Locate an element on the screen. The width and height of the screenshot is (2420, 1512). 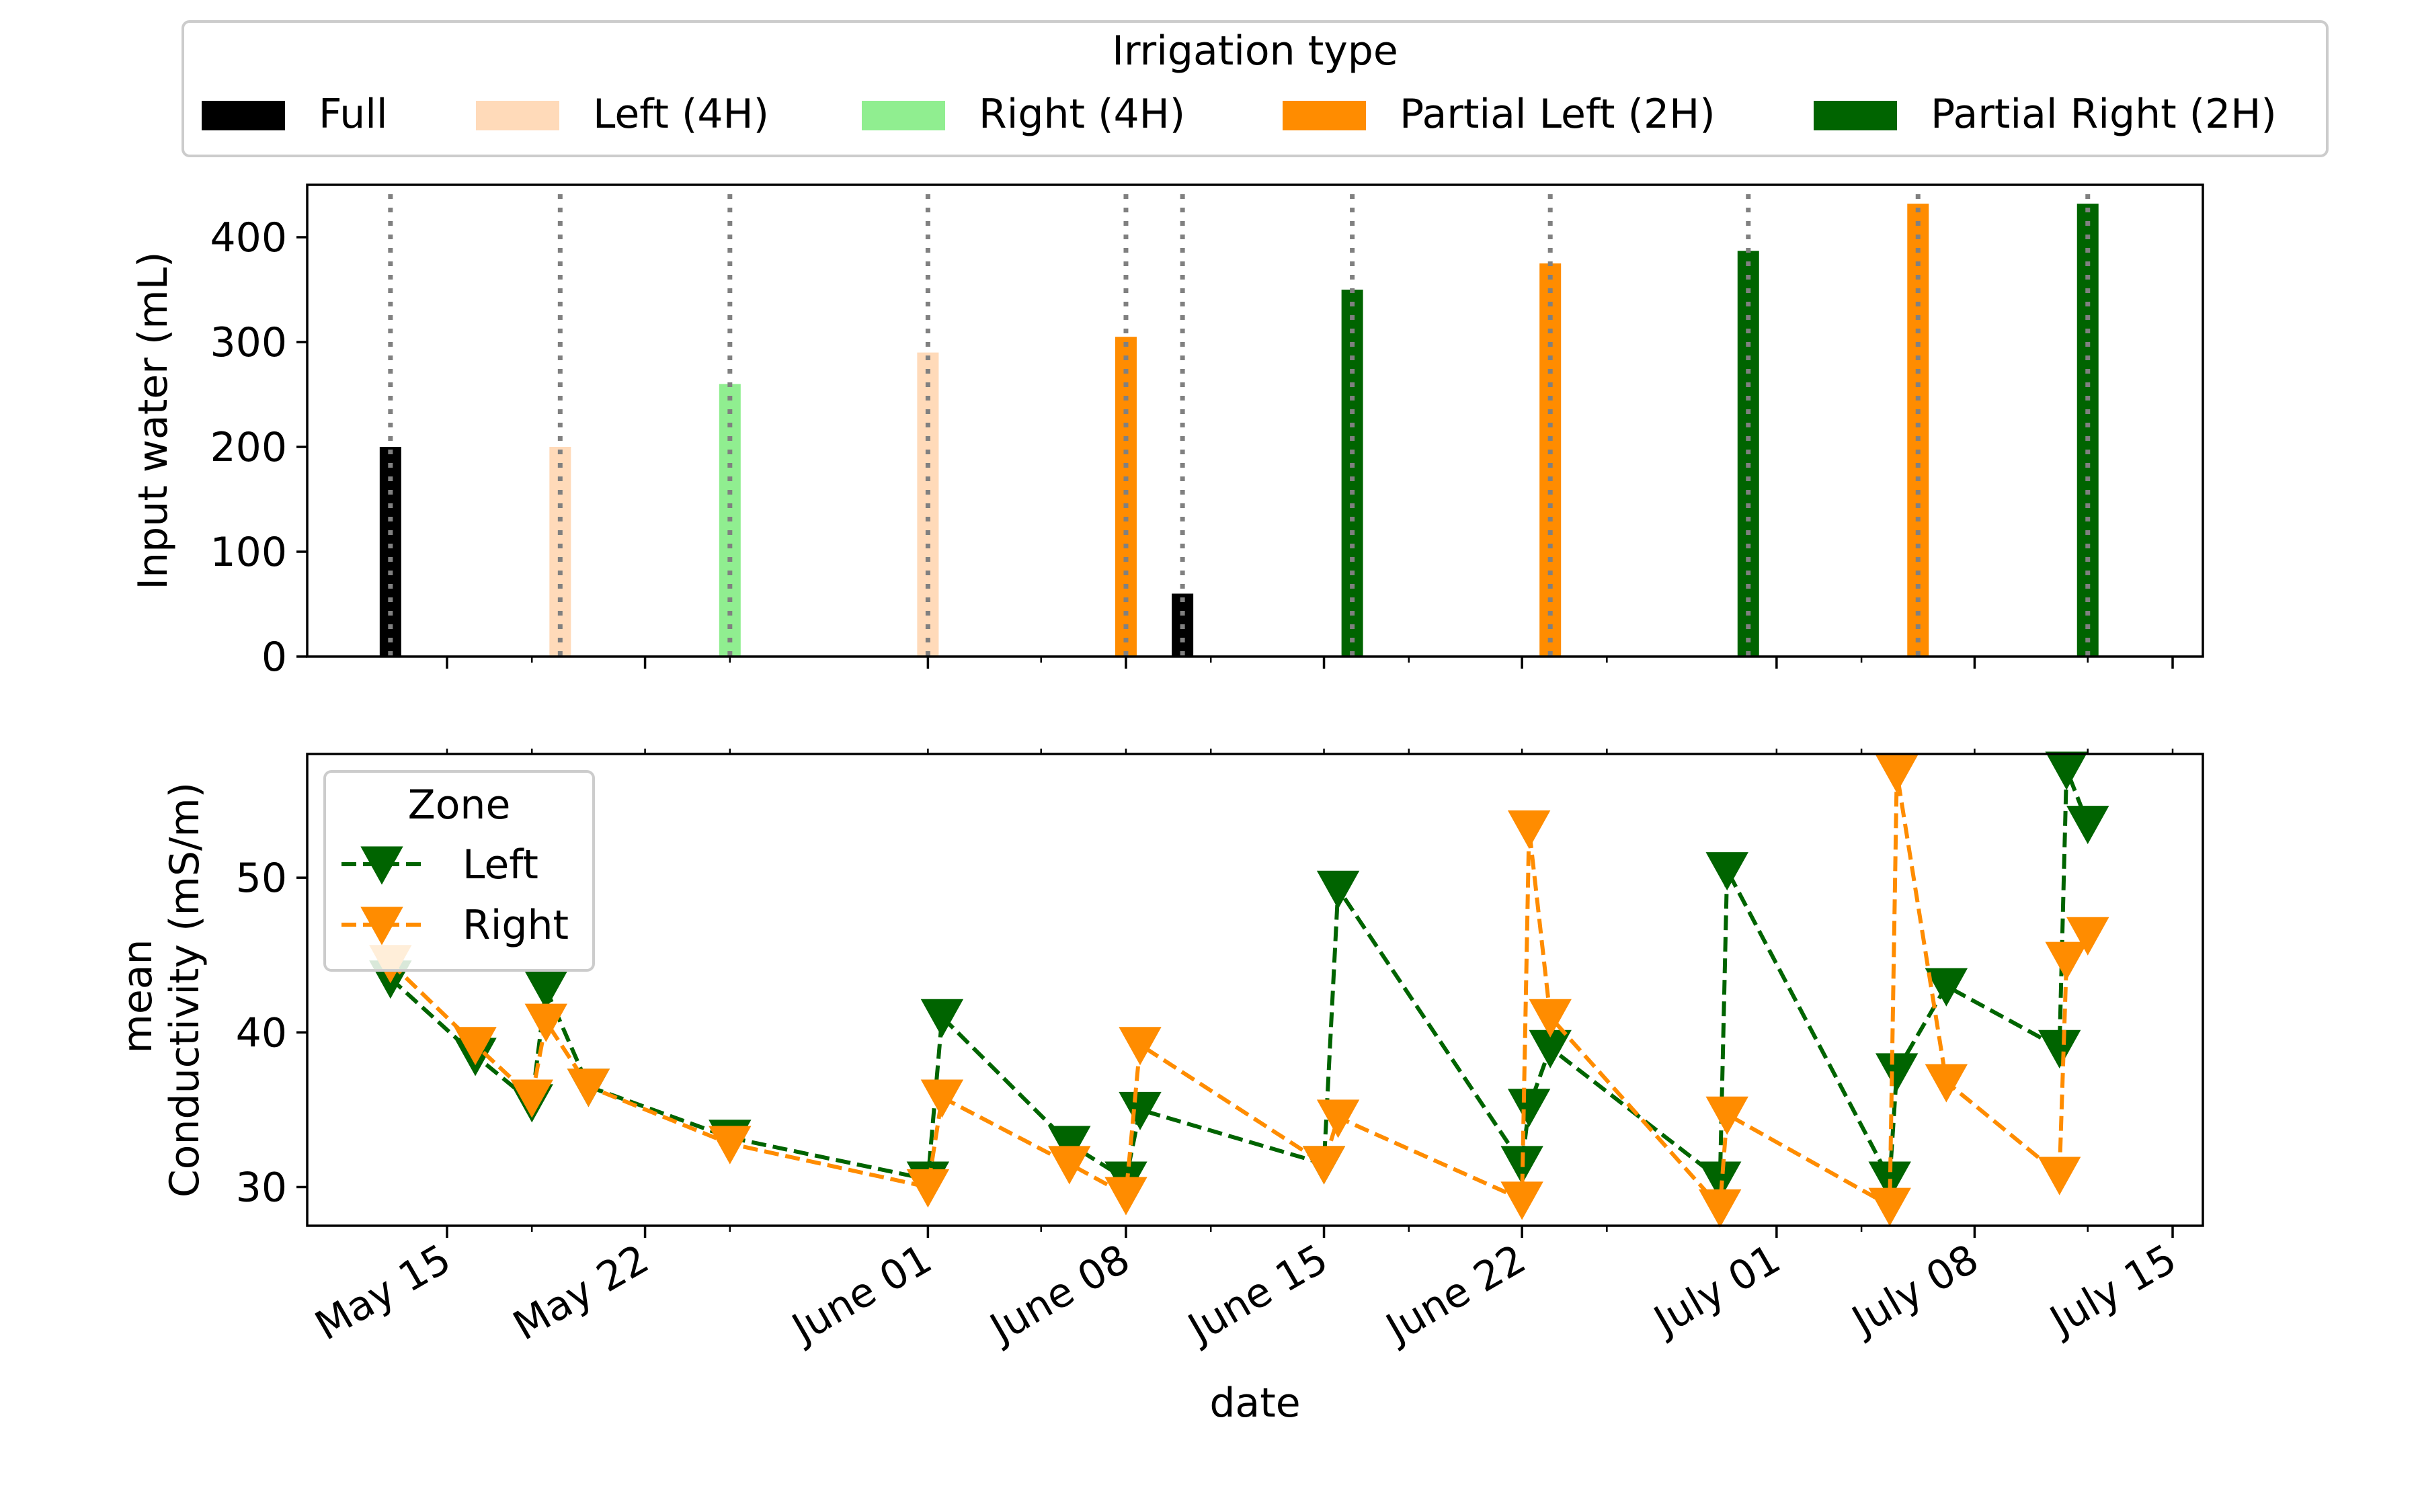
x-tick-label: July 15 is located at coordinates (2112, 1290).